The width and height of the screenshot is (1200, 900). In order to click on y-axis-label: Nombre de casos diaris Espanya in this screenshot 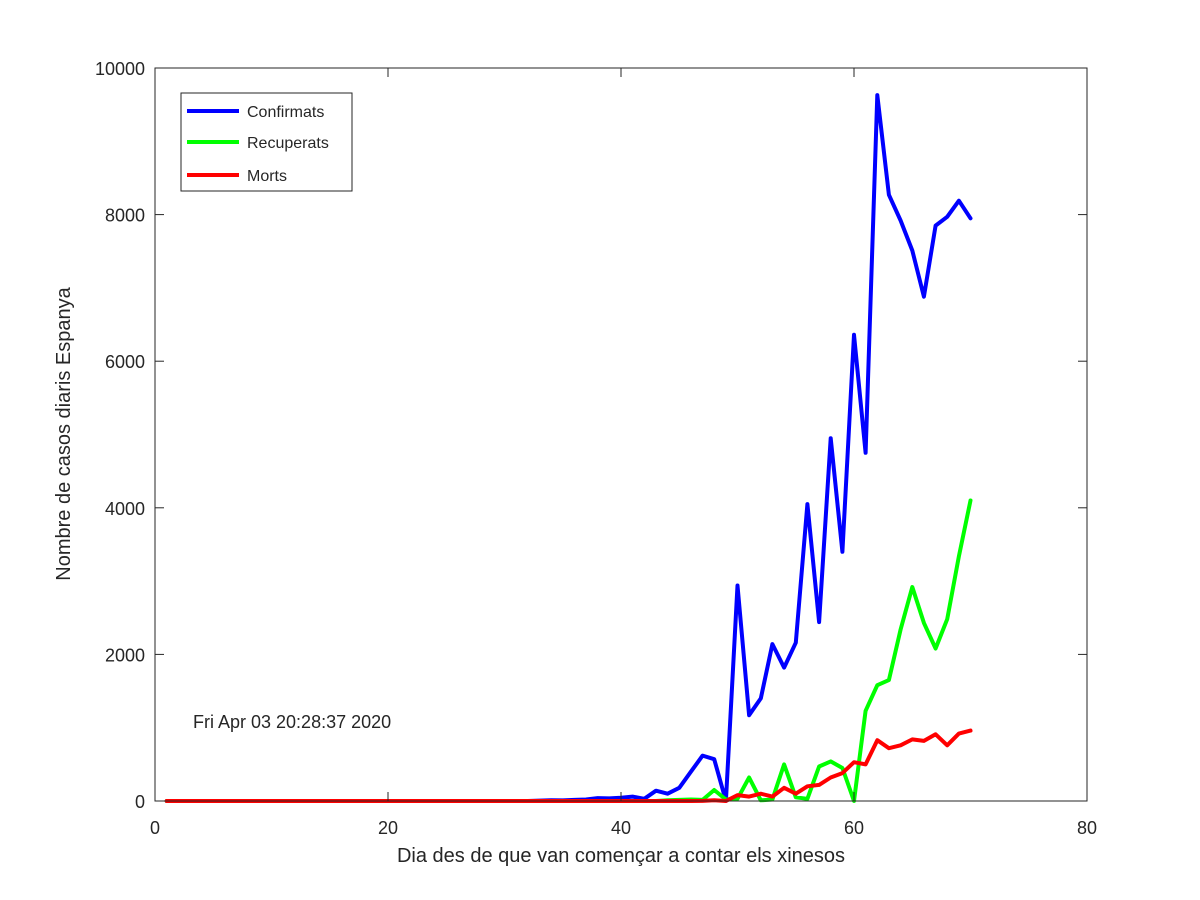, I will do `click(64, 433)`.